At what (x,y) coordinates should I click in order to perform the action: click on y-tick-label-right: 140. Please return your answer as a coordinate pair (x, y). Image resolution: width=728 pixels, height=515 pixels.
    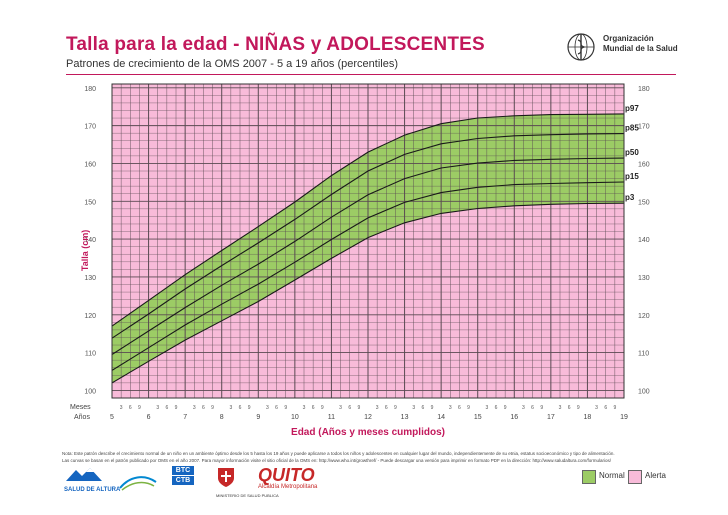
    Looking at the image, I should click on (644, 240).